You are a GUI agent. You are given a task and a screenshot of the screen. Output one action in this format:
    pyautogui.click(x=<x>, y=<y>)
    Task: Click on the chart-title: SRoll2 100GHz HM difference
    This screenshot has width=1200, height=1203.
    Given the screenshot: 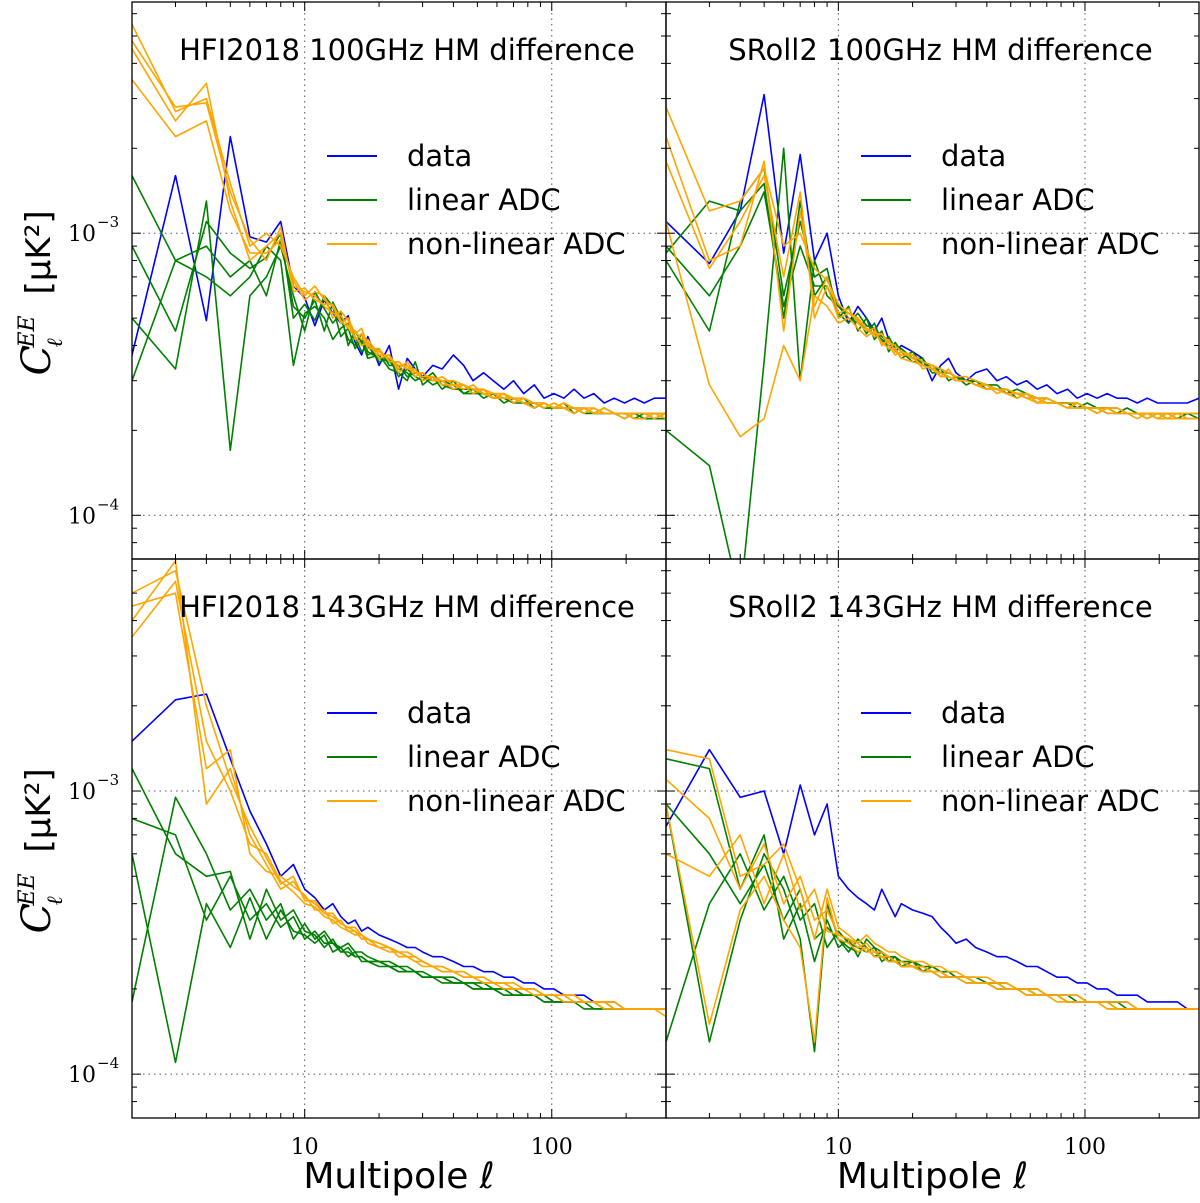 What is the action you would take?
    pyautogui.click(x=940, y=50)
    